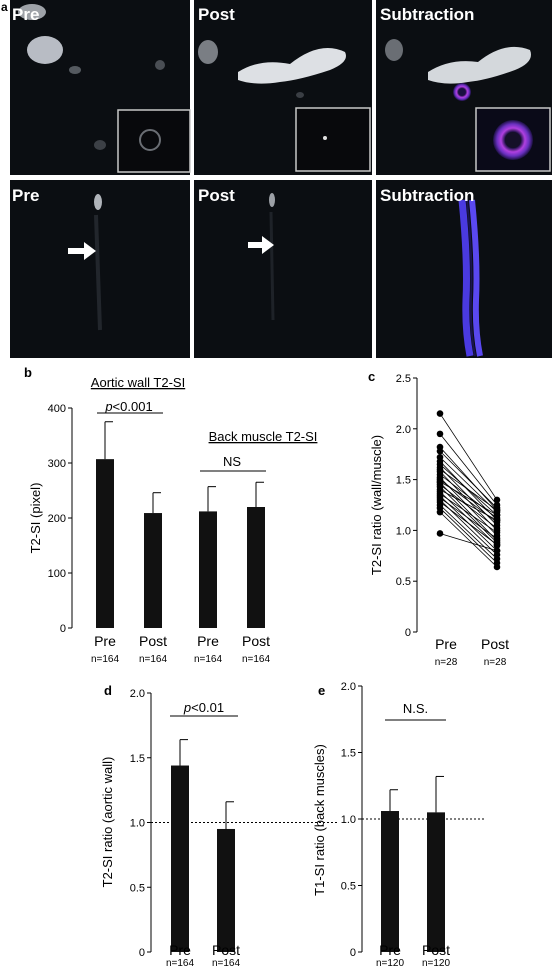 The image size is (552, 969). Describe the element at coordinates (403, 531) in the screenshot. I see `c-ytick-label: 1.0` at that location.